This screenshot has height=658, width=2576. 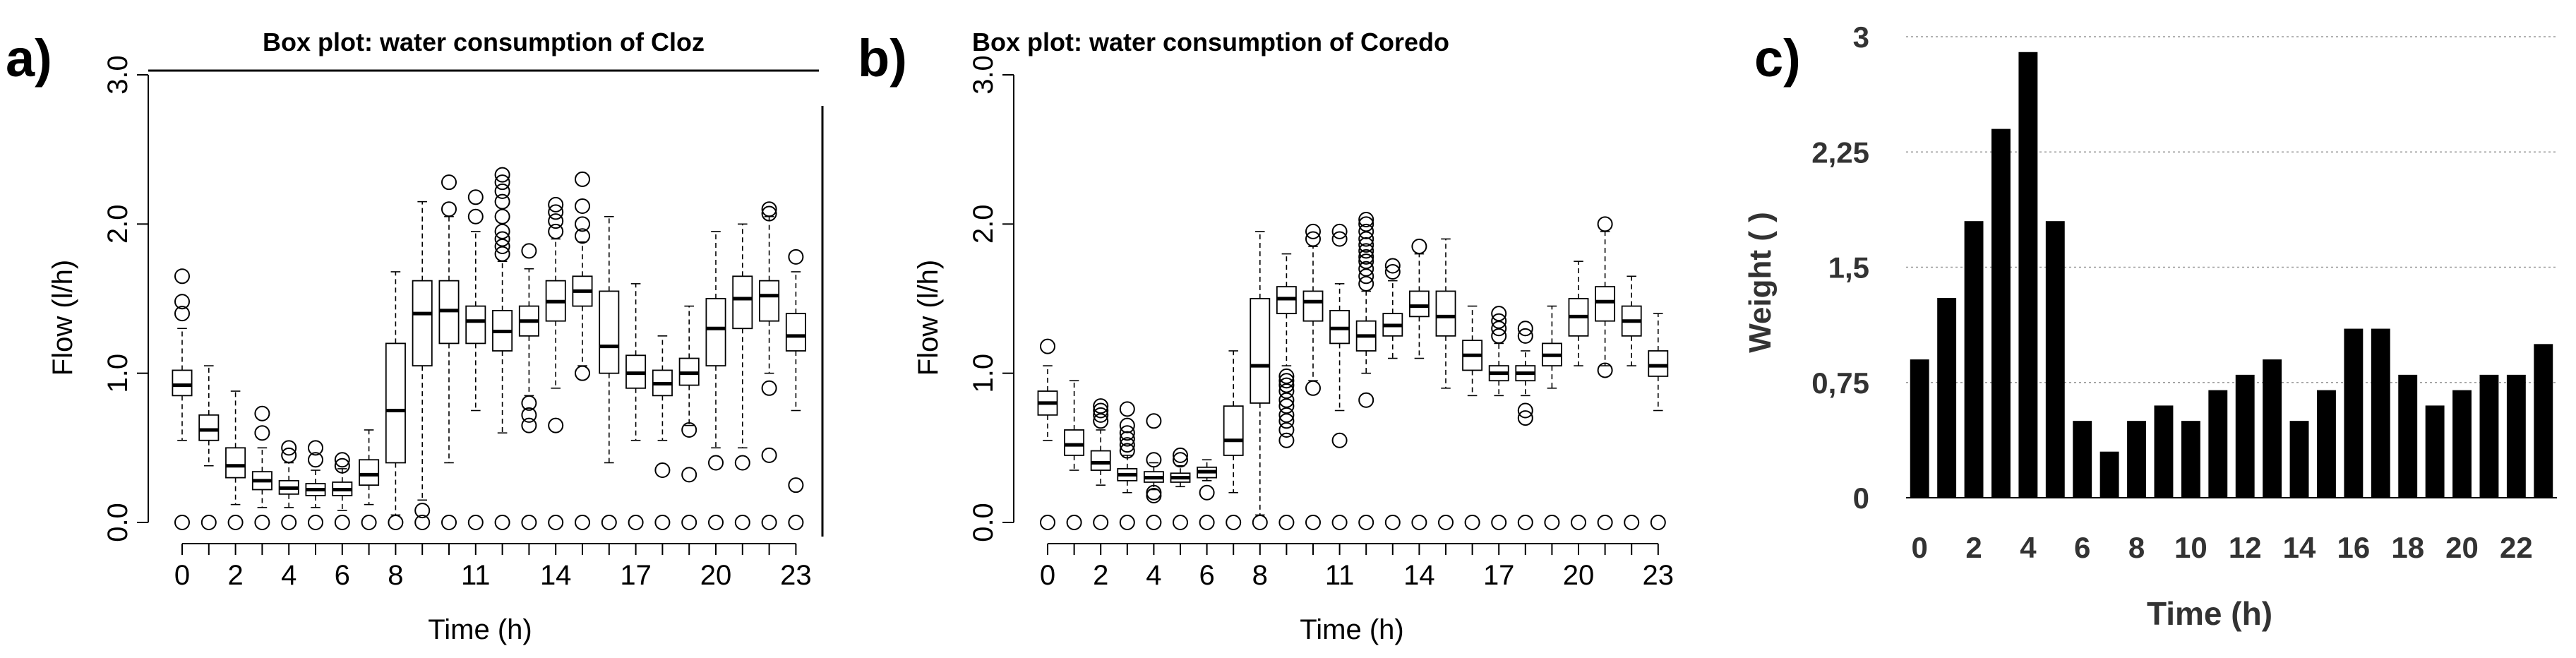 What do you see at coordinates (1861, 498) in the screenshot?
I see `y-tick-label: 0` at bounding box center [1861, 498].